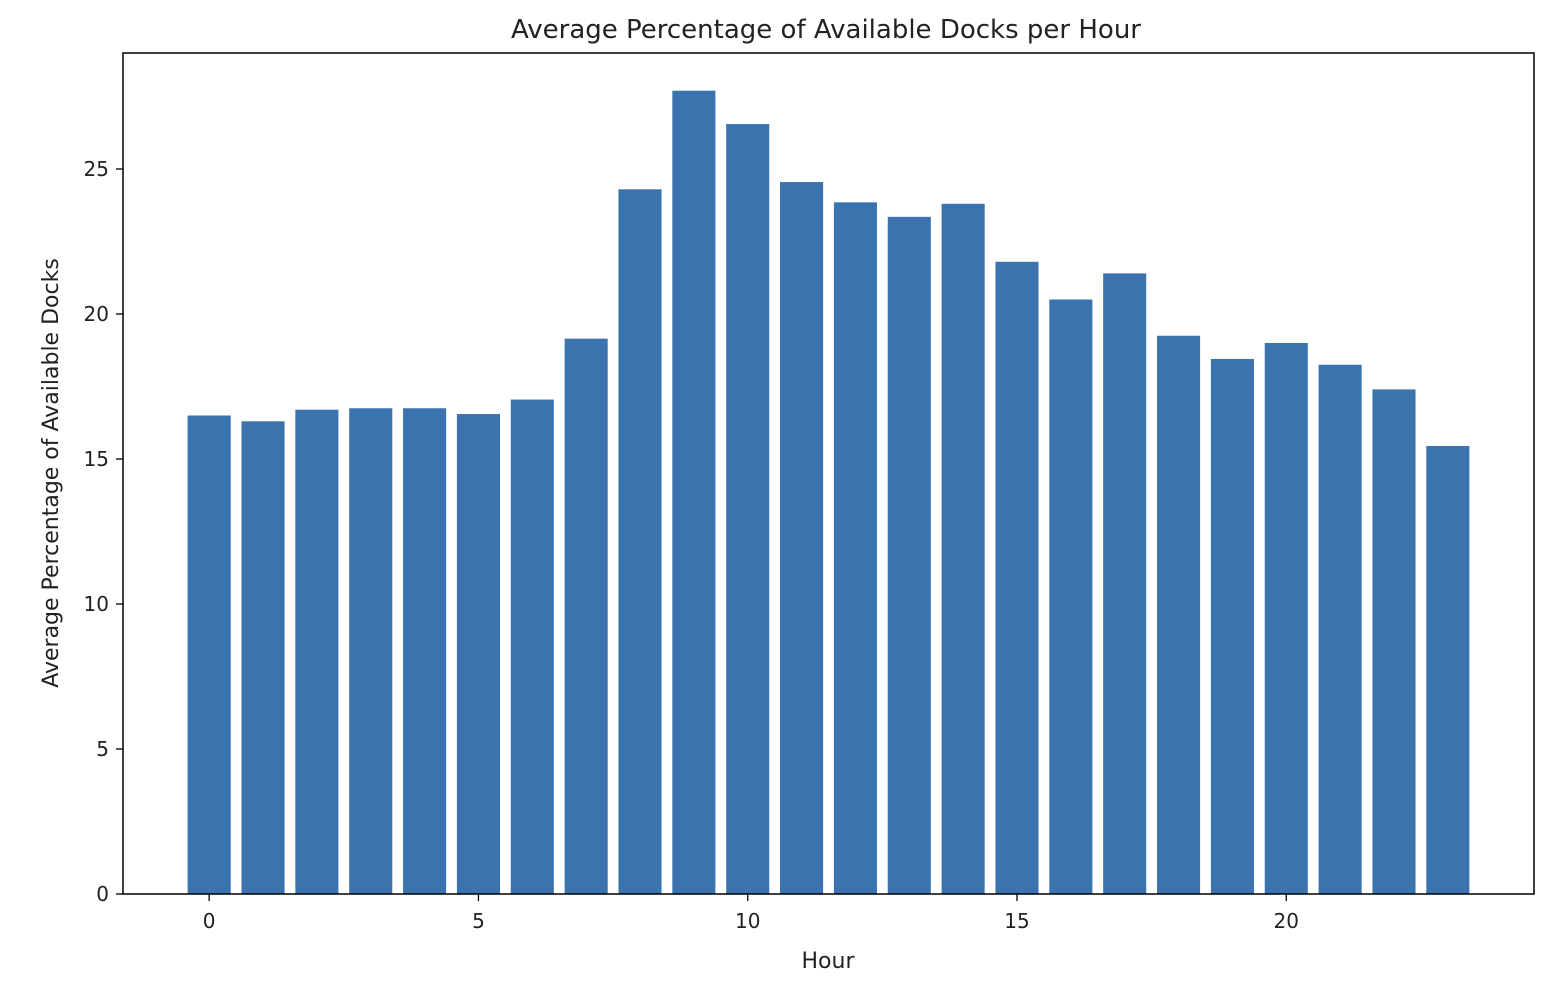  I want to click on x-tick-label: 10, so click(747, 921).